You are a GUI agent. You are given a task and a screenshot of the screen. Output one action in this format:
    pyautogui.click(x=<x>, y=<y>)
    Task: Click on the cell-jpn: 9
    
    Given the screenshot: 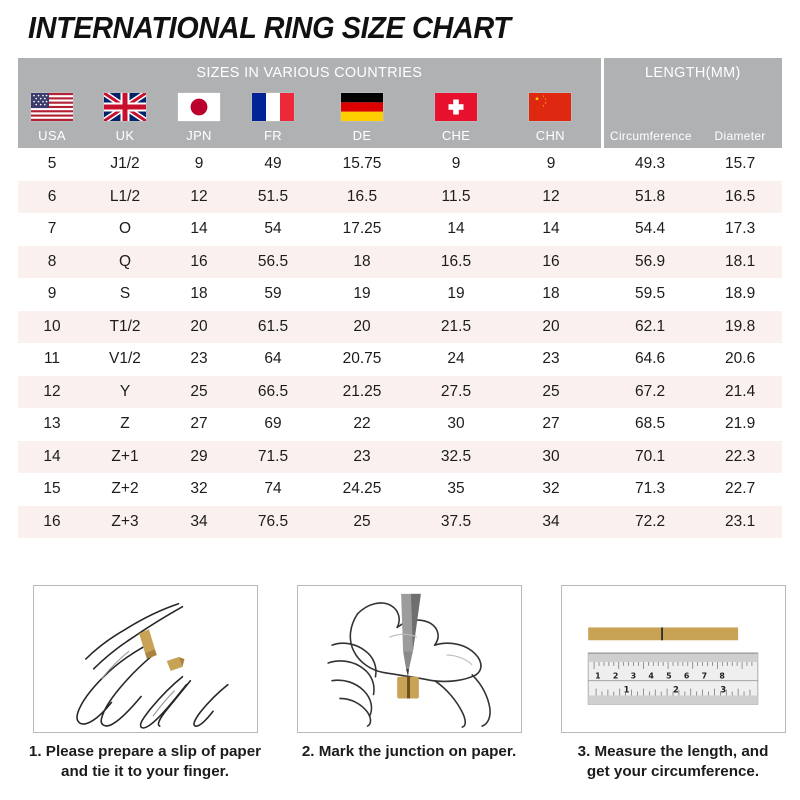 What is the action you would take?
    pyautogui.click(x=199, y=164)
    